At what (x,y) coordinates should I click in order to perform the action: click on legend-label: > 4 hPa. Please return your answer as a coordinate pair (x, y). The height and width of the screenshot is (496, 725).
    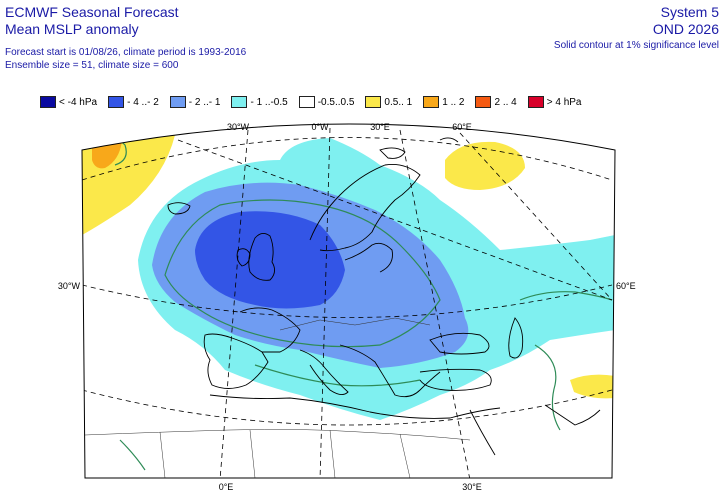
    Looking at the image, I should click on (564, 102).